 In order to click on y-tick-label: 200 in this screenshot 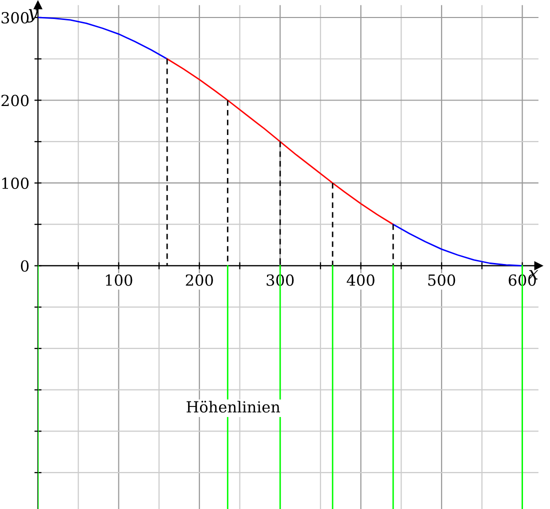, I will do `click(15, 100)`.